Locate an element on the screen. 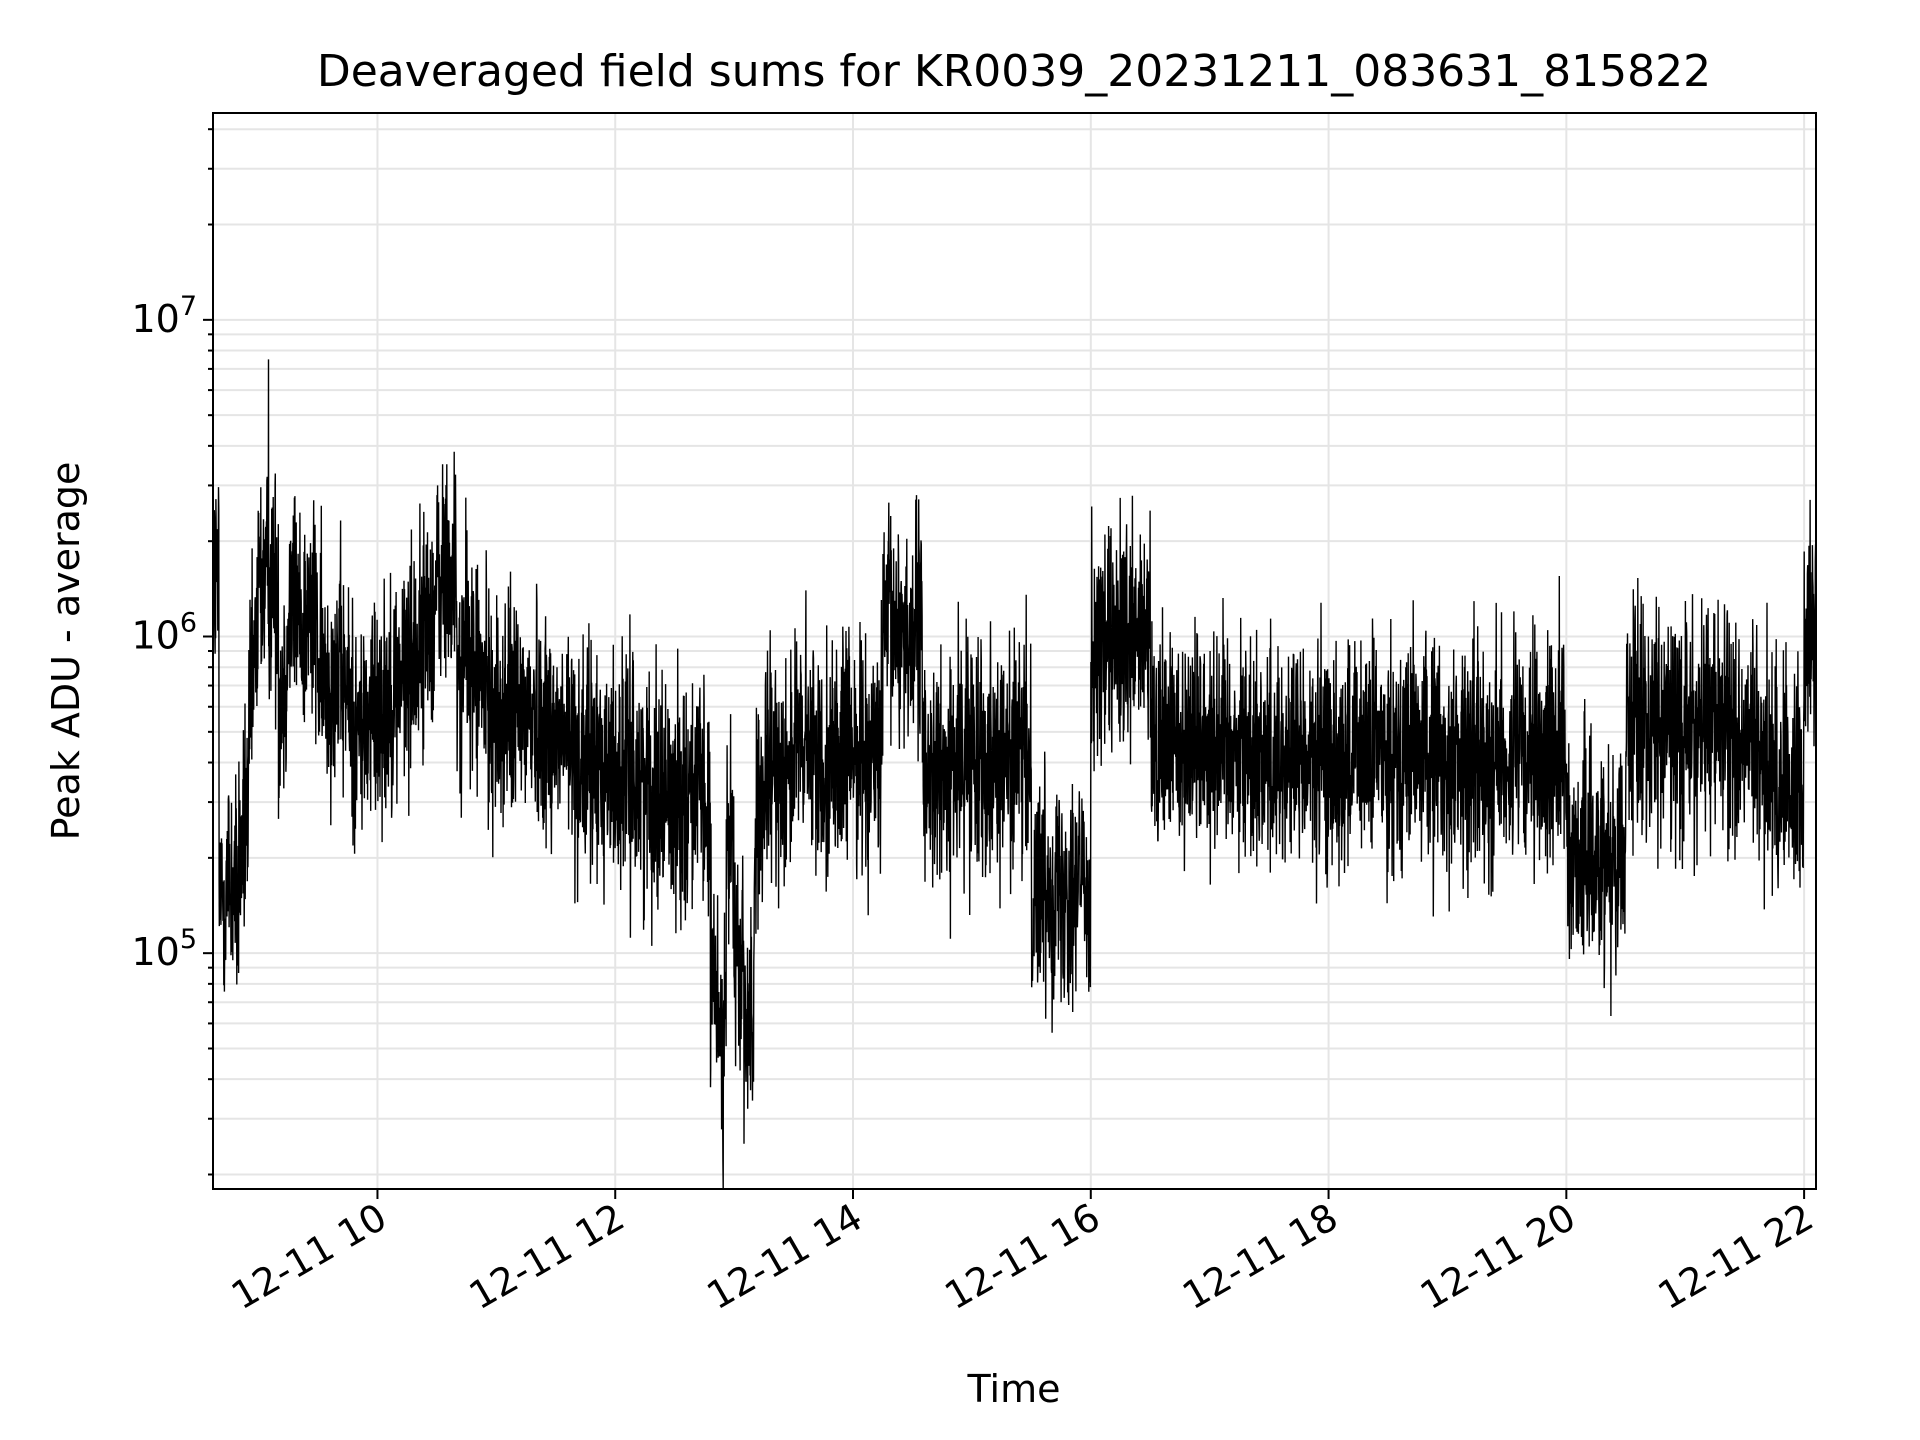  y-tick-label: 10⁷ is located at coordinates (164, 316).